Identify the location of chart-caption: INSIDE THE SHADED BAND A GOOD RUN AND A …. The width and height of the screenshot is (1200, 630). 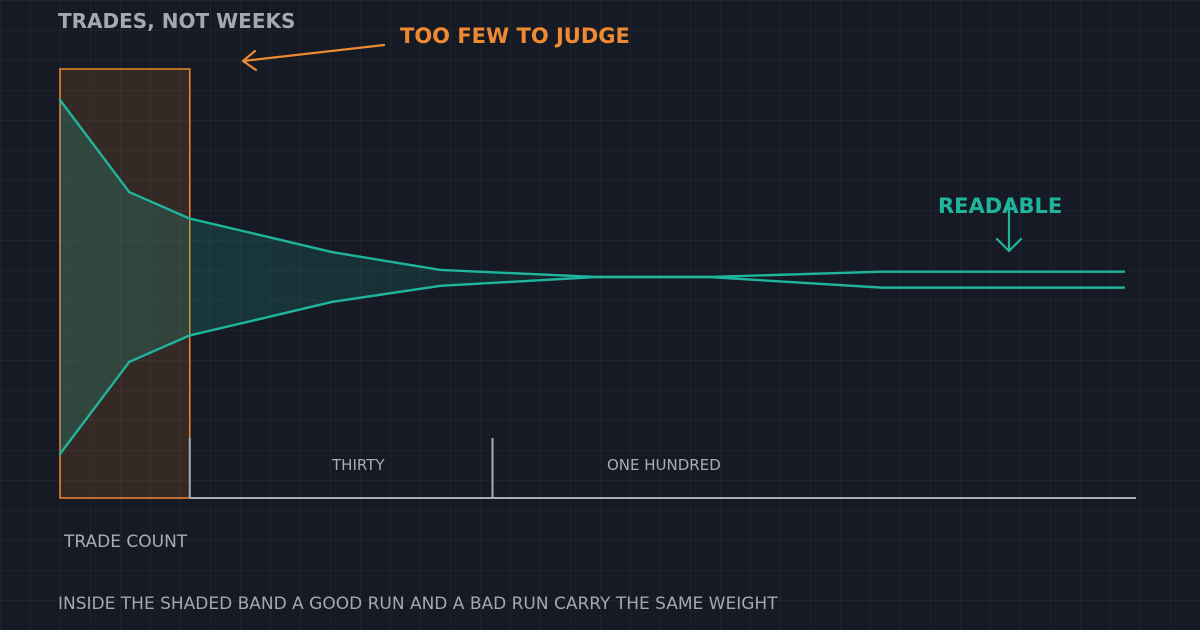
(418, 604).